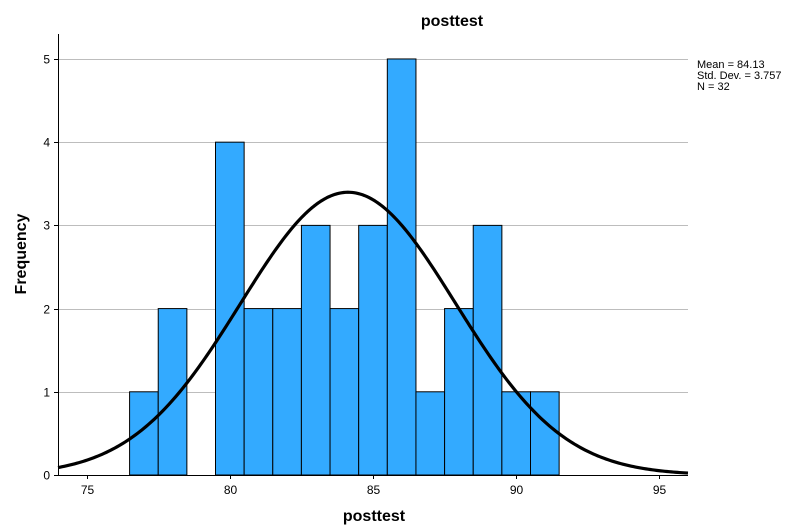 Image resolution: width=788 pixels, height=529 pixels. I want to click on stats-n: N = 32, so click(713, 87).